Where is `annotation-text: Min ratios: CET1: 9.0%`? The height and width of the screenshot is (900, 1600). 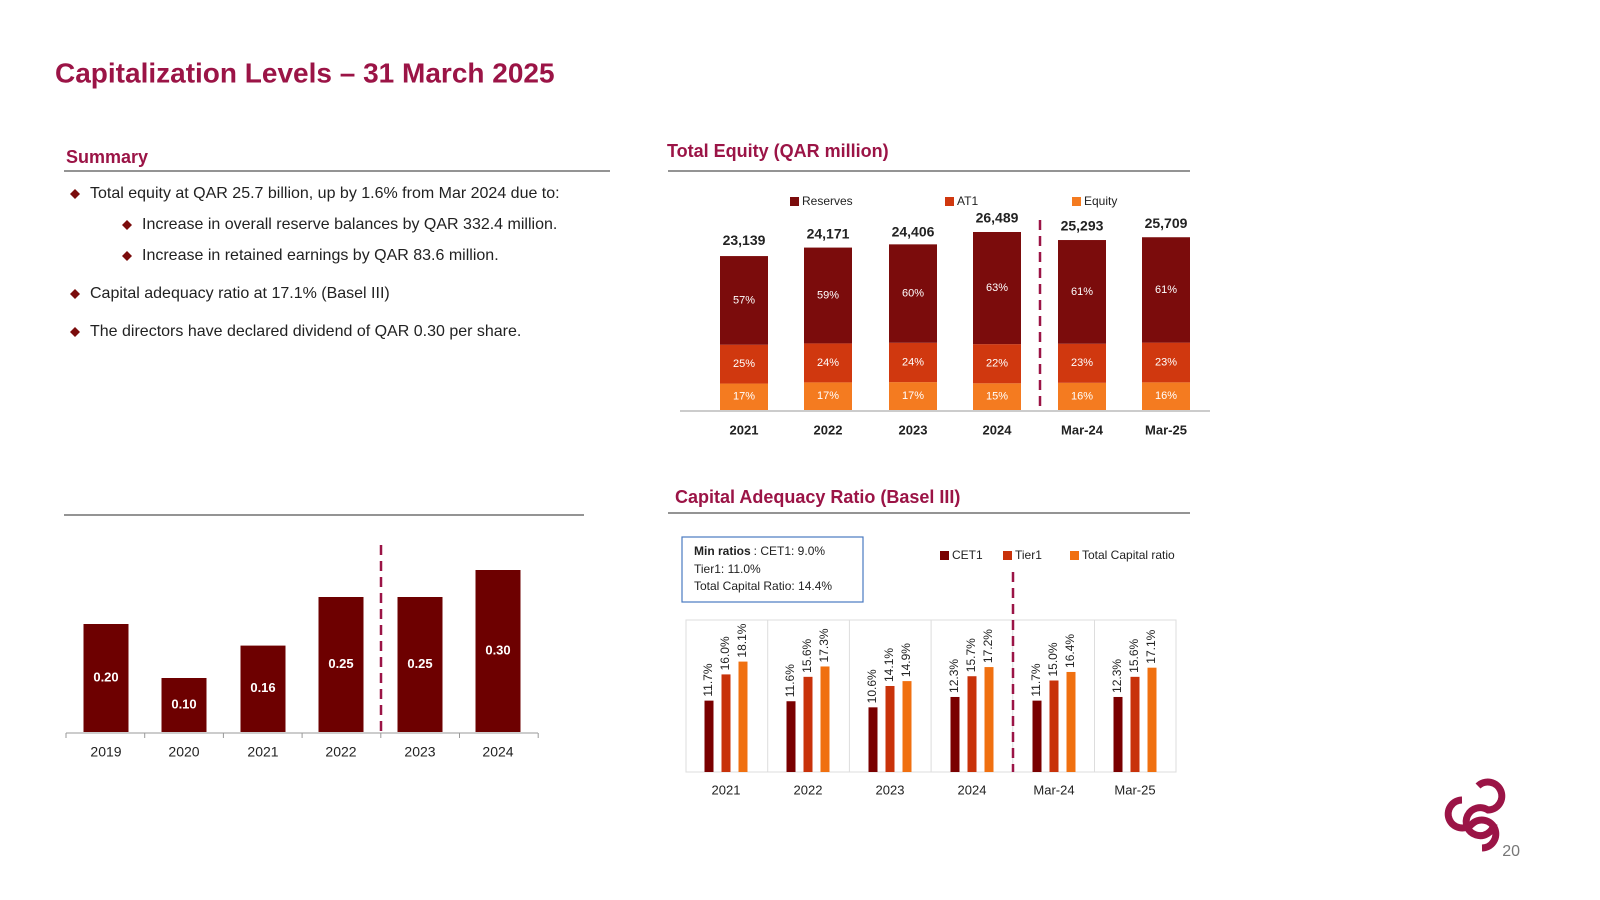
annotation-text: Min ratios: CET1: 9.0% is located at coordinates (759, 551).